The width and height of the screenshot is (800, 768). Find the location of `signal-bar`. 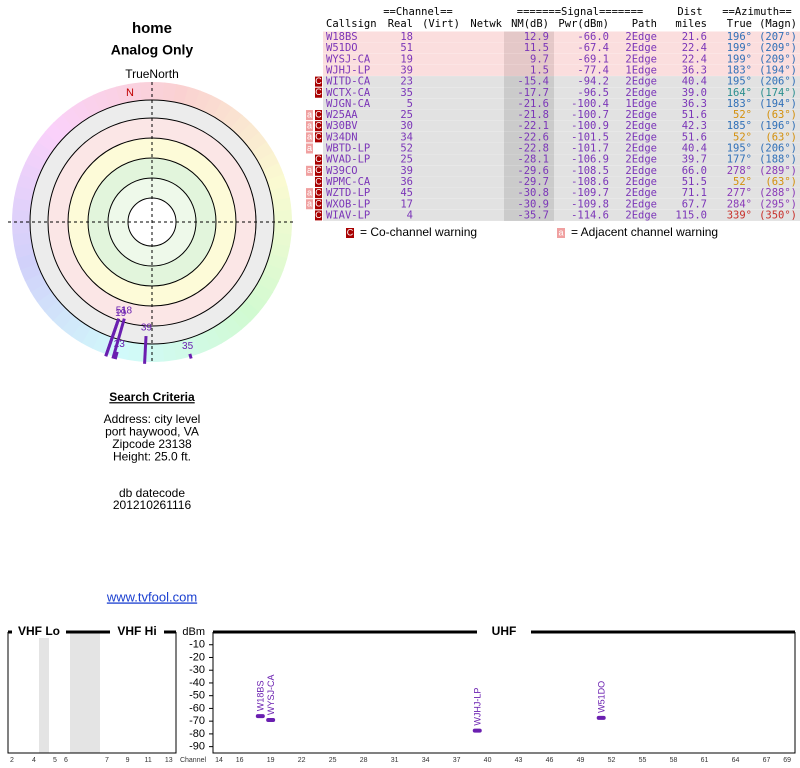

signal-bar is located at coordinates (271, 720).